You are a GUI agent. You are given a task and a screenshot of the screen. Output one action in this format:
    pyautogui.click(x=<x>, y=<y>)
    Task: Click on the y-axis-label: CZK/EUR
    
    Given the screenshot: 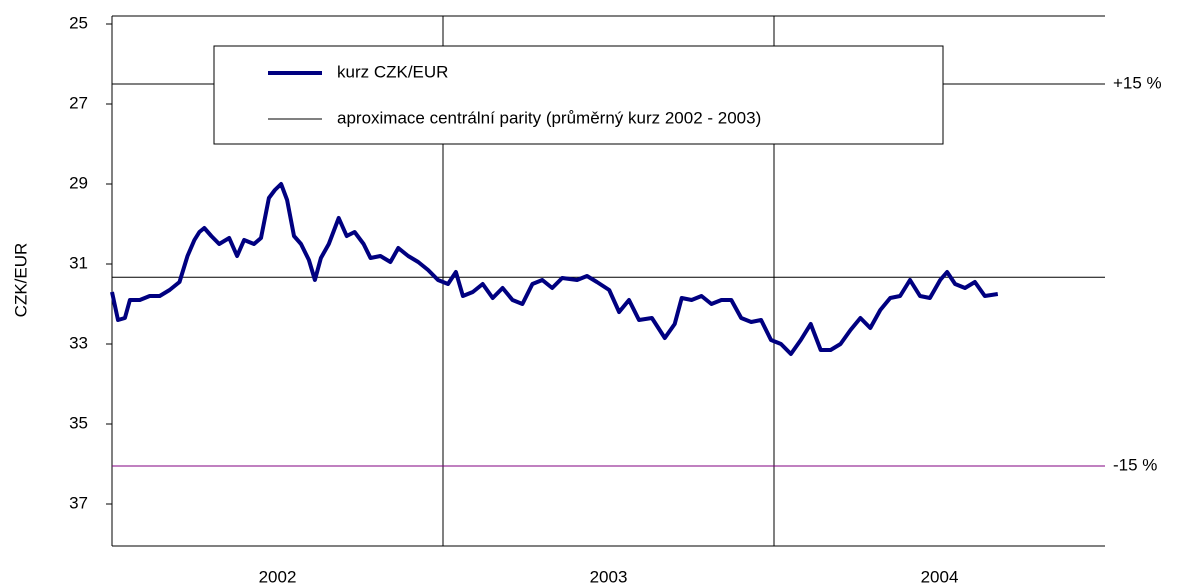 What is the action you would take?
    pyautogui.click(x=20, y=280)
    